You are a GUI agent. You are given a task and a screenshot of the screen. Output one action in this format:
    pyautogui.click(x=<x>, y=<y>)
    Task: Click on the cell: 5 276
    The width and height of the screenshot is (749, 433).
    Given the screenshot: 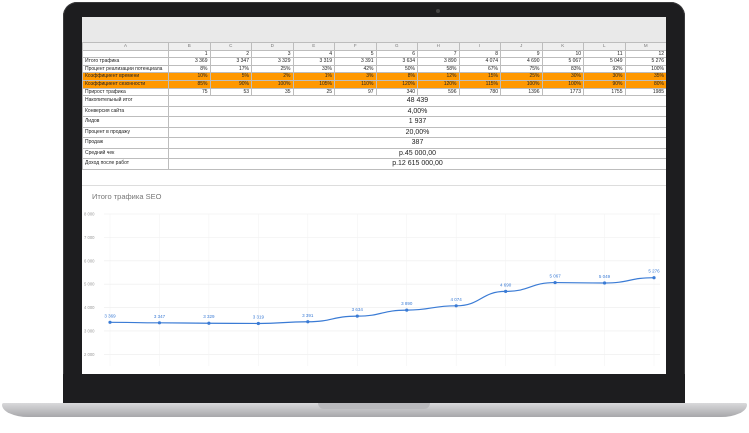 What is the action you would take?
    pyautogui.click(x=645, y=61)
    